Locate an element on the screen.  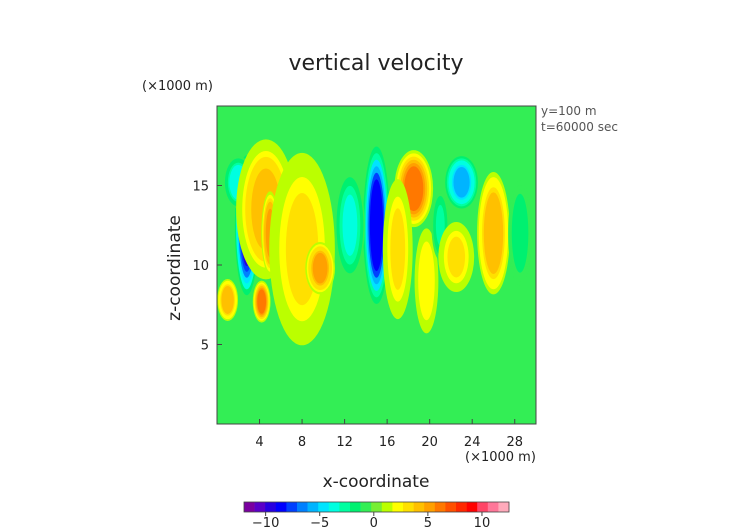
colorbar-tick-label: 5 is located at coordinates (428, 523).